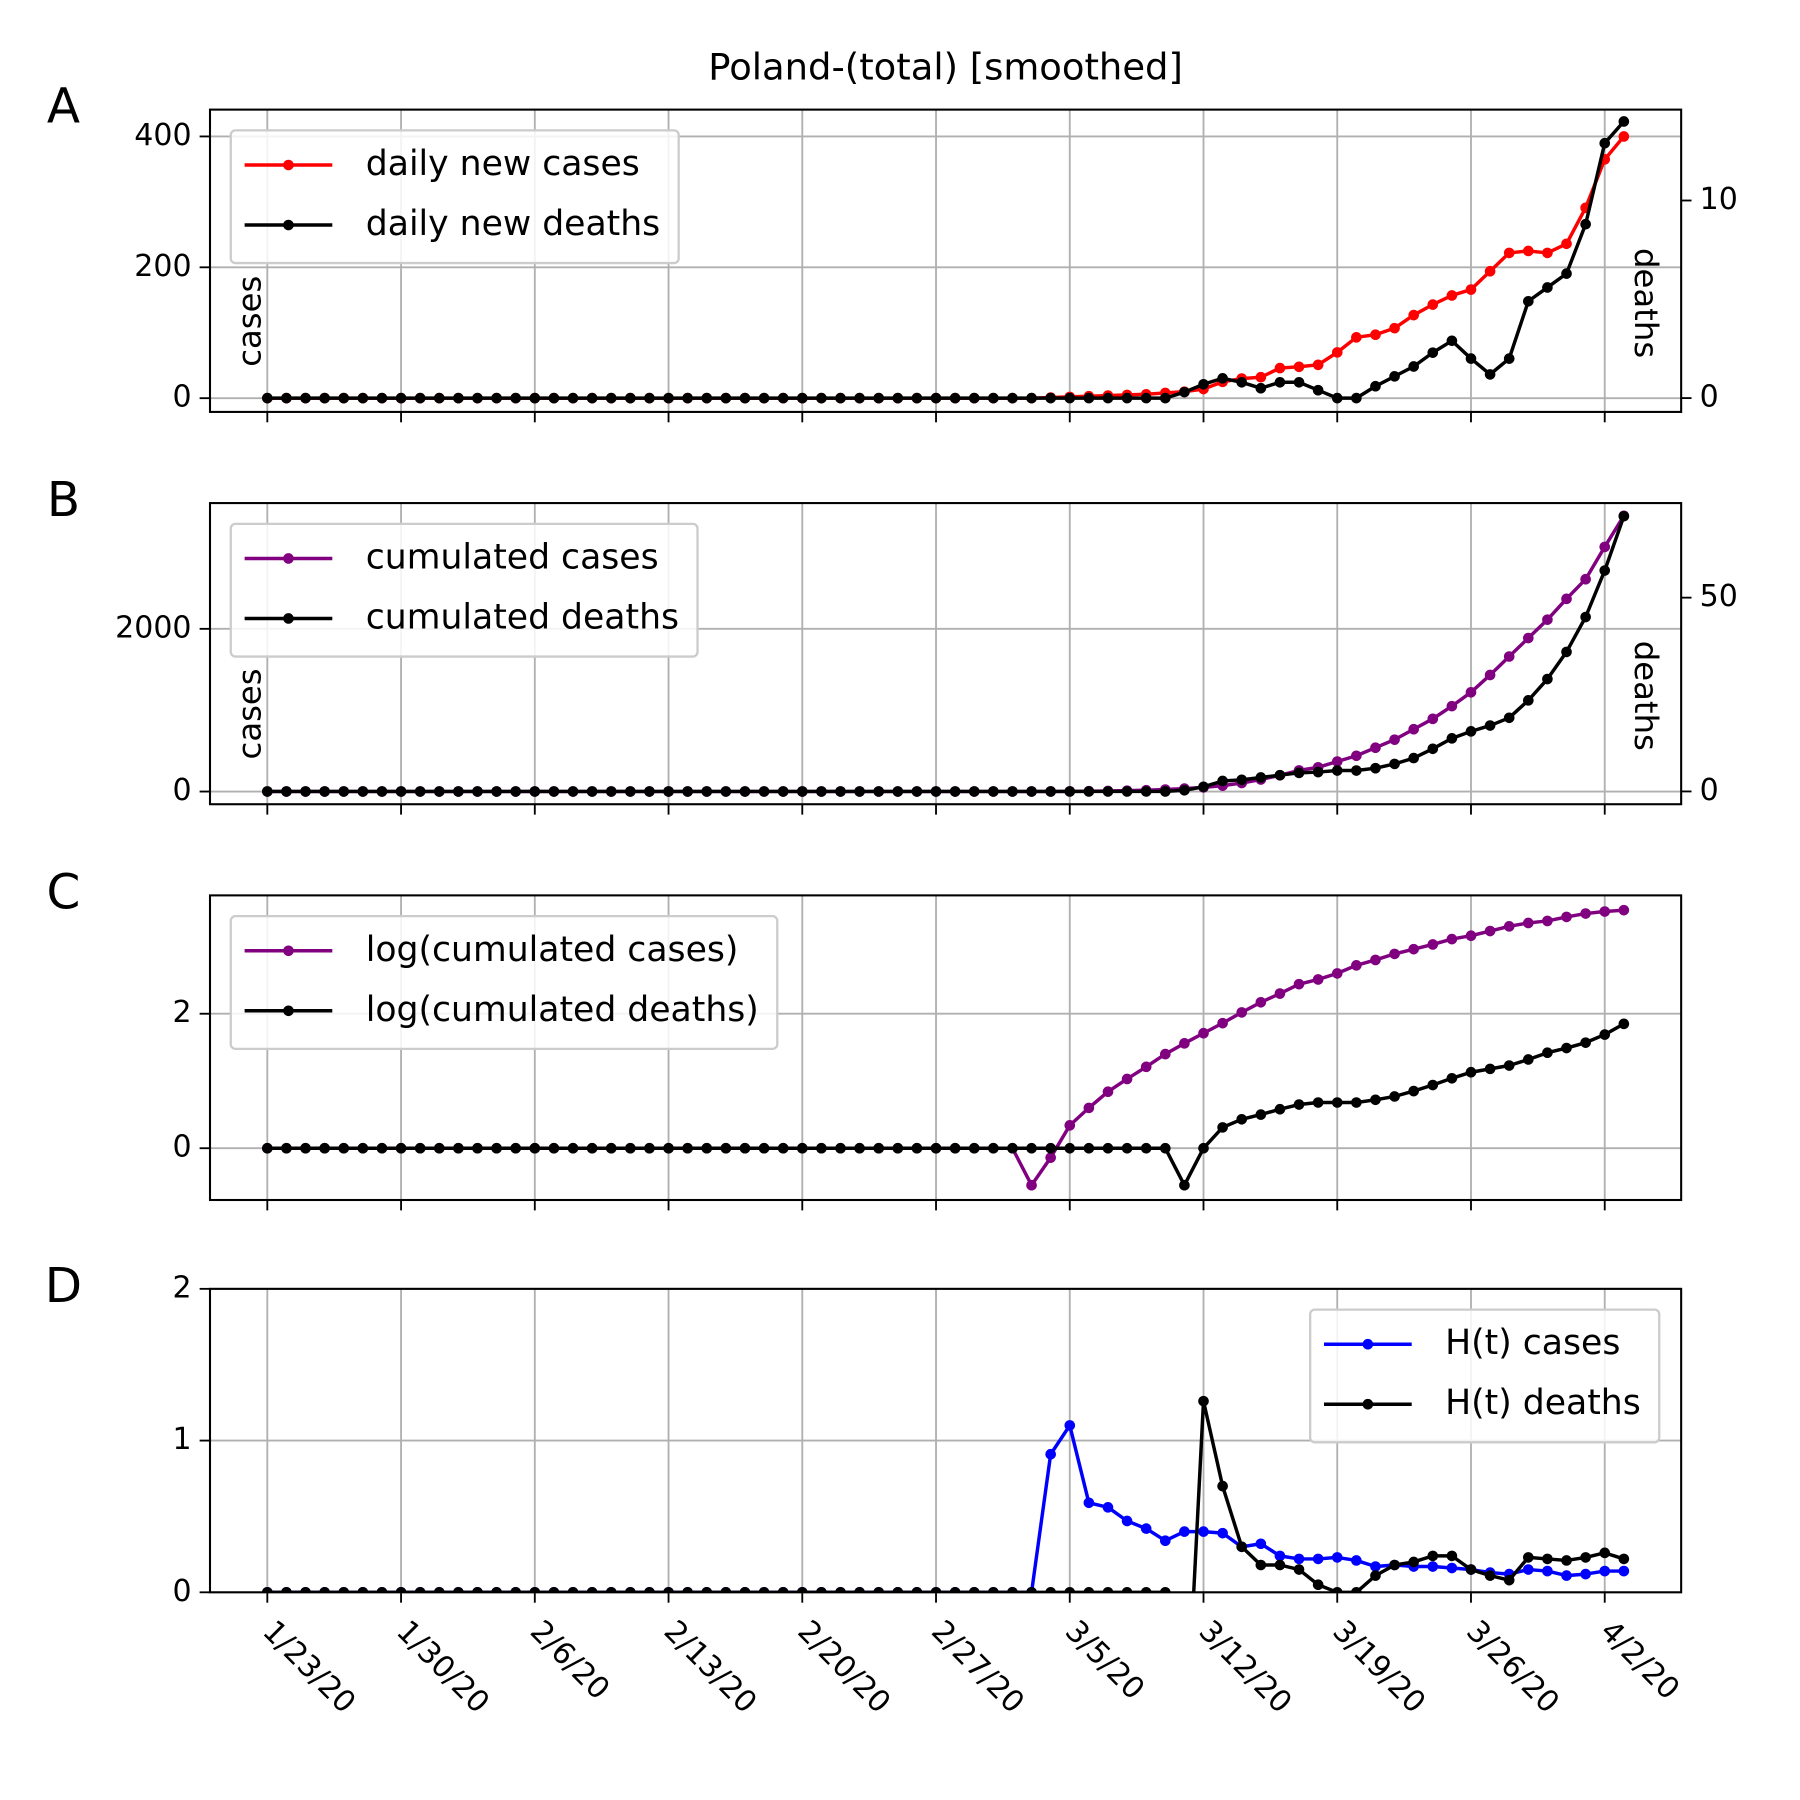  What do you see at coordinates (1485, 1376) in the screenshot?
I see `legend: H(t) cases H(t) deaths` at bounding box center [1485, 1376].